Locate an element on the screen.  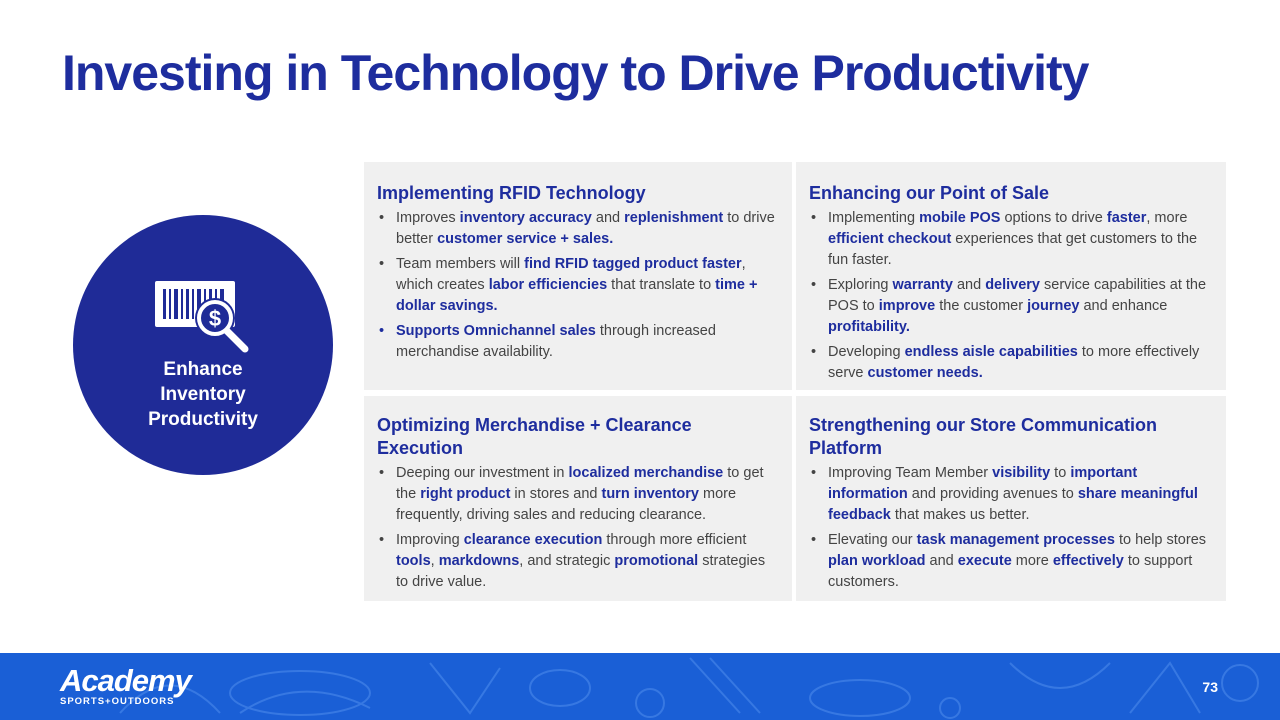
panel-title: Enhancing our Point of Sale is located at coordinates (929, 193).